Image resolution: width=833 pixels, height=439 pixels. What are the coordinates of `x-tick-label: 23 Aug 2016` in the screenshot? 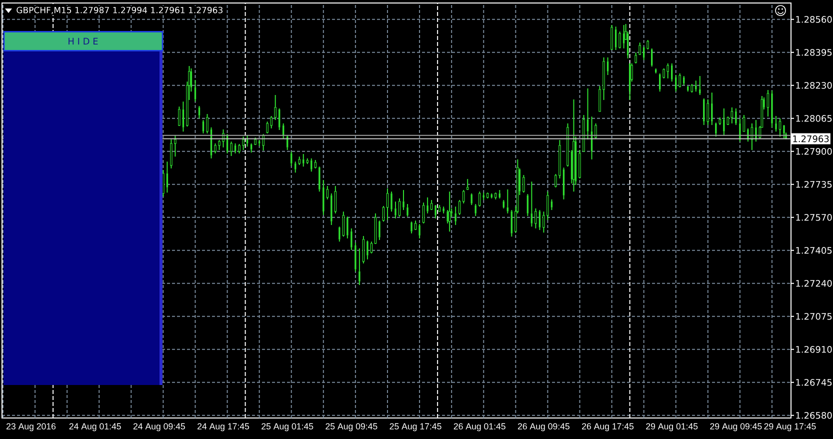 It's located at (31, 427).